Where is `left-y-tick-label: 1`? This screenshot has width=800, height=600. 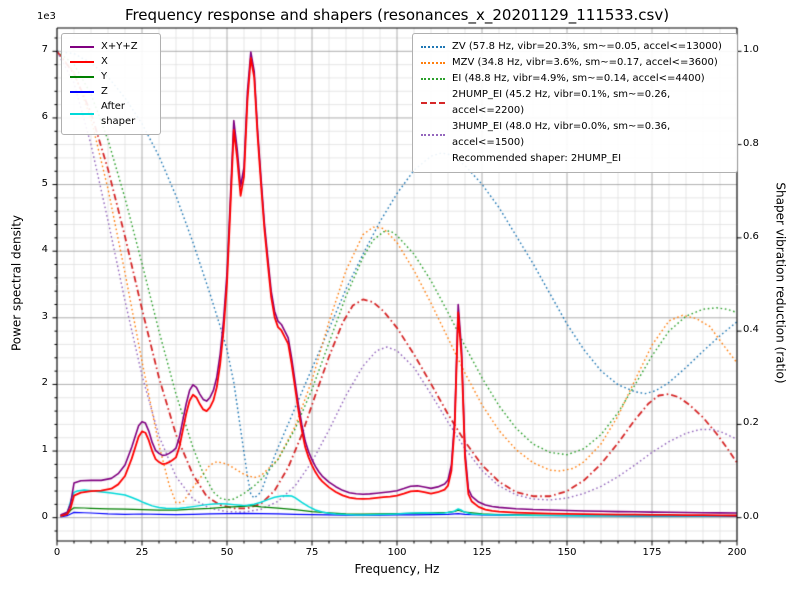 left-y-tick-label: 1 is located at coordinates (44, 450).